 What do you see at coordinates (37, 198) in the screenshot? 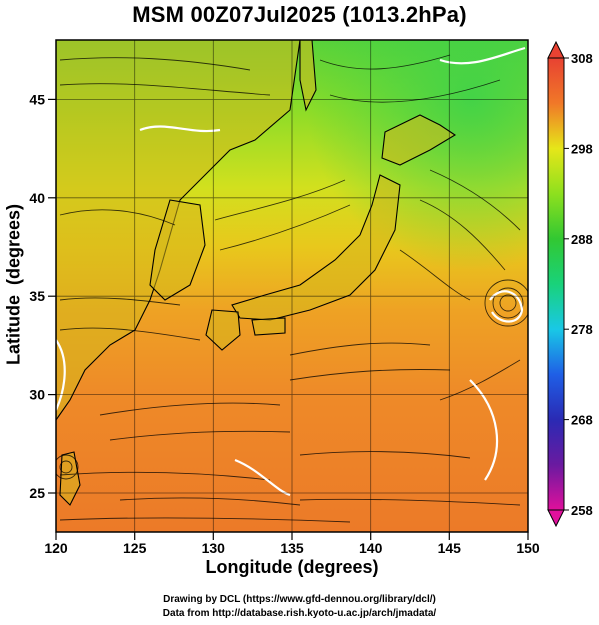
I see `y-tick-label: 40` at bounding box center [37, 198].